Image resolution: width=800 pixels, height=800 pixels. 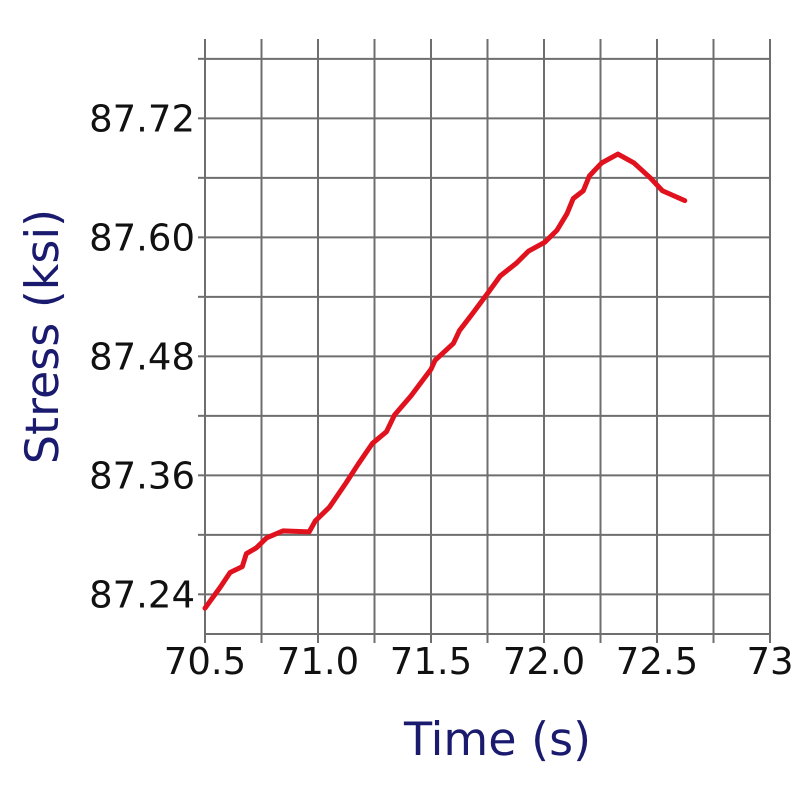 What do you see at coordinates (318, 661) in the screenshot?
I see `x-tick-label: 71.0` at bounding box center [318, 661].